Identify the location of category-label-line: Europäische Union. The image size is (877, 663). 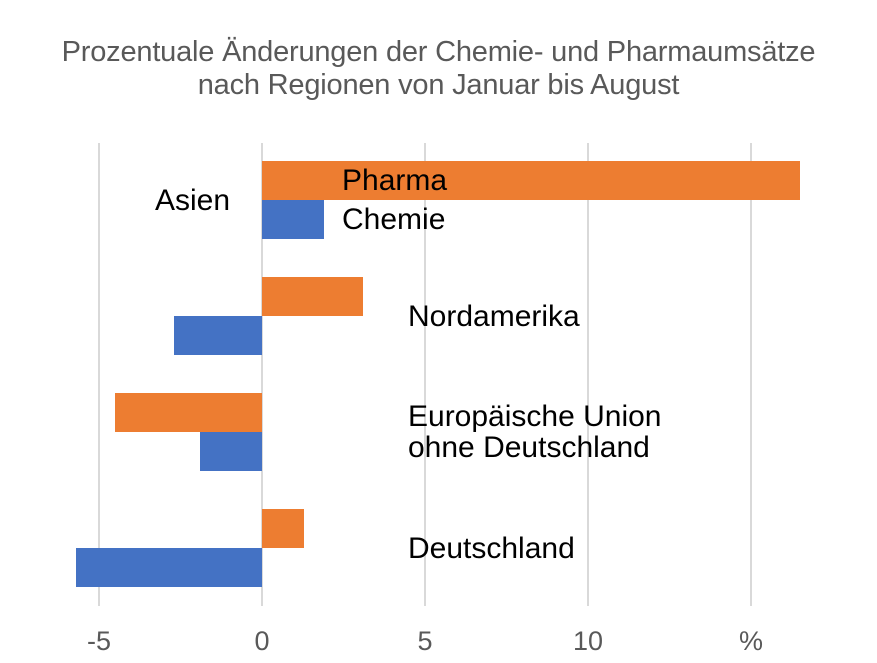
(535, 416).